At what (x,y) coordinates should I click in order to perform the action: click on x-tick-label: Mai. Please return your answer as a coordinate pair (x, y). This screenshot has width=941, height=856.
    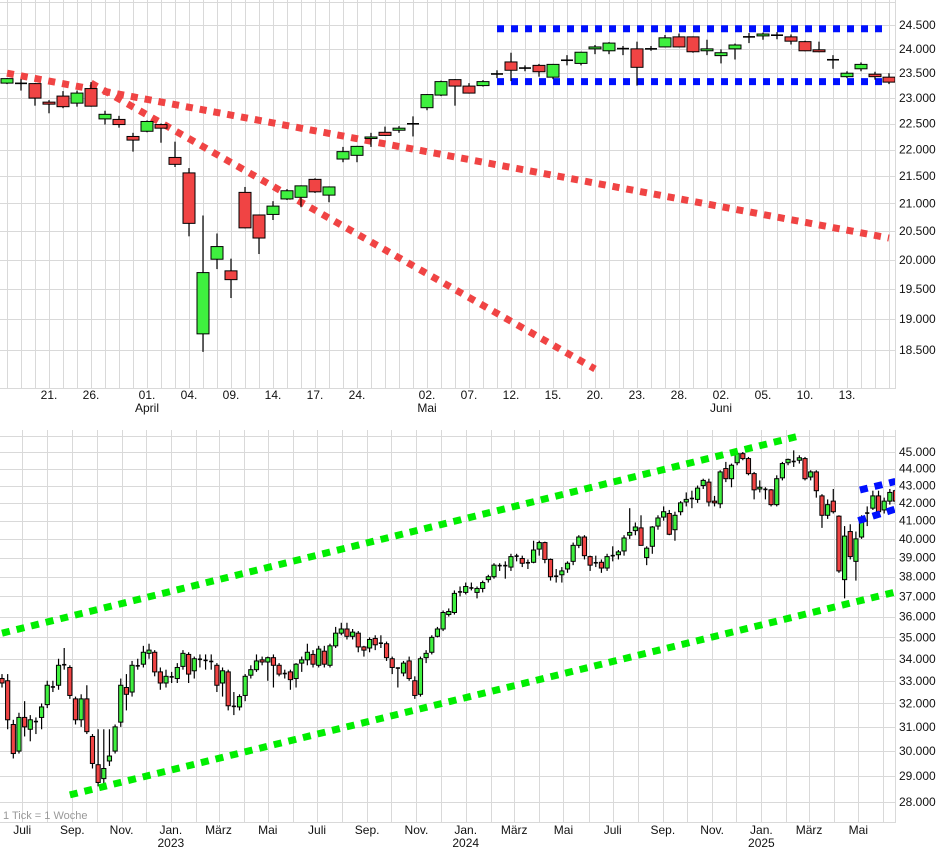
    Looking at the image, I should click on (267, 830).